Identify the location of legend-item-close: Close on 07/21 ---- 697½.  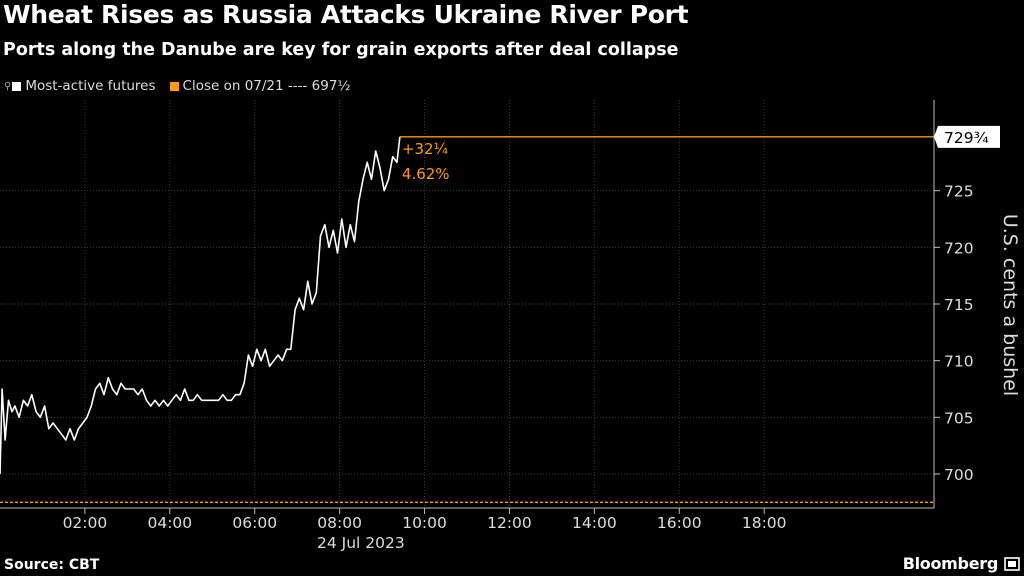
(260, 86).